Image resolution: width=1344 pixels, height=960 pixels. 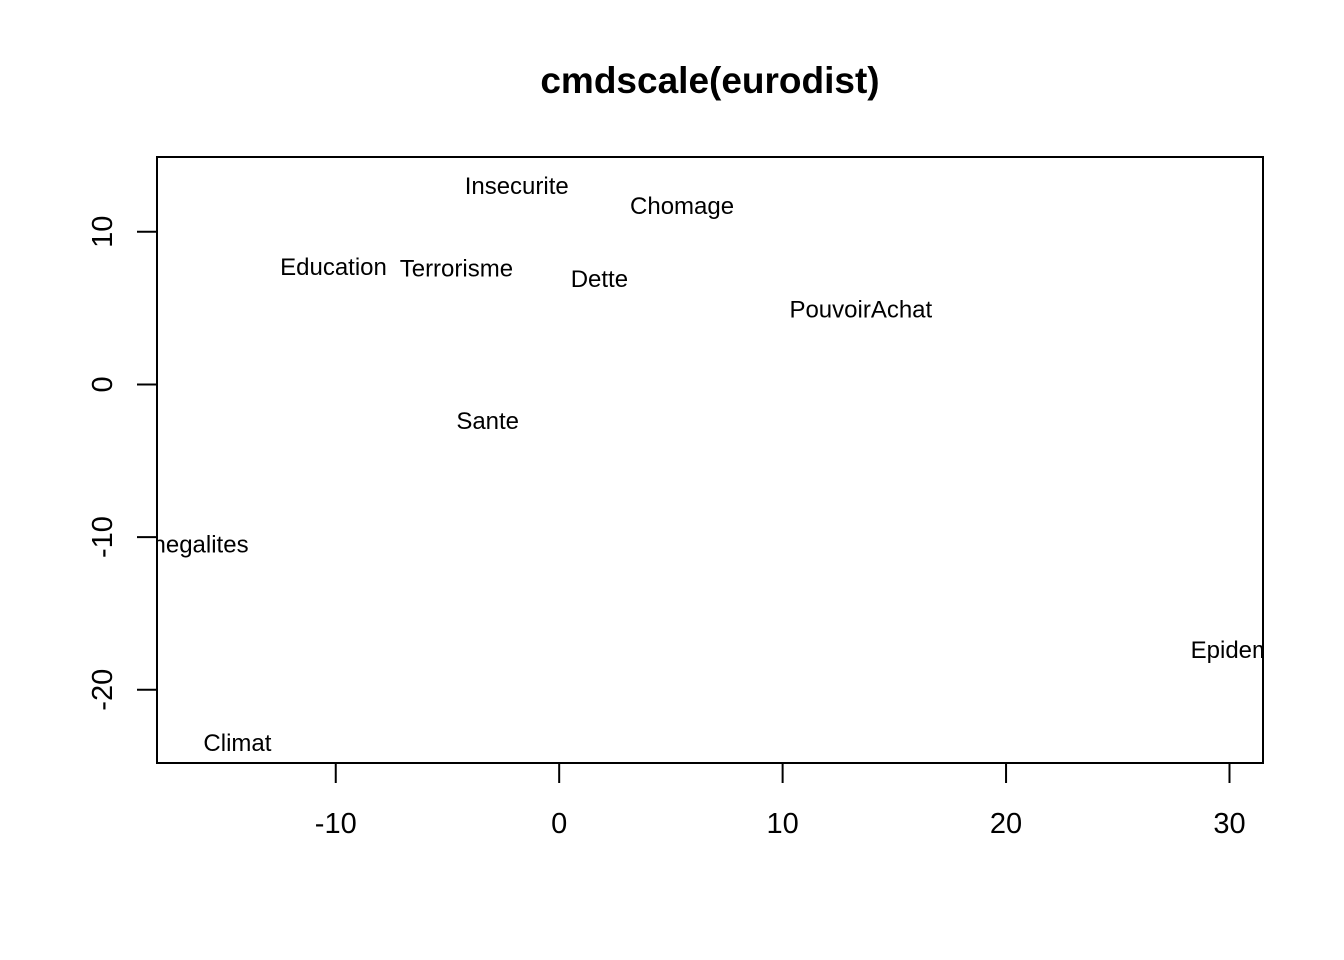 What do you see at coordinates (487, 421) in the screenshot?
I see `point-label: Sante` at bounding box center [487, 421].